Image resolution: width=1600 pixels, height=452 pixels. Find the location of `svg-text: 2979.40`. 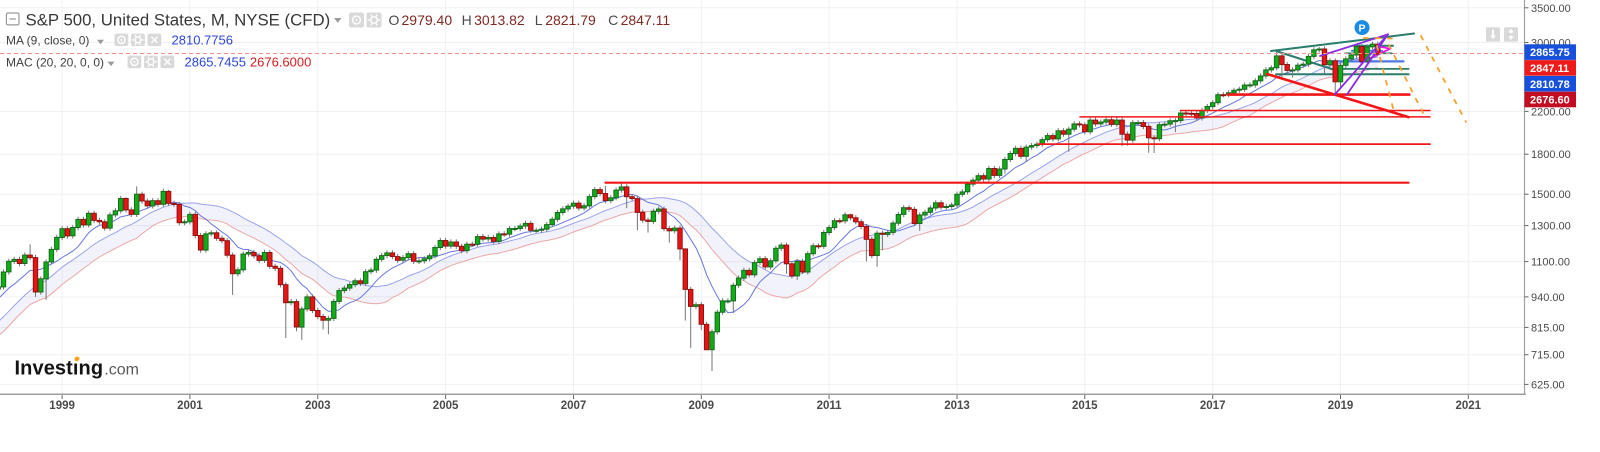

svg-text: 2979.40 is located at coordinates (427, 20).